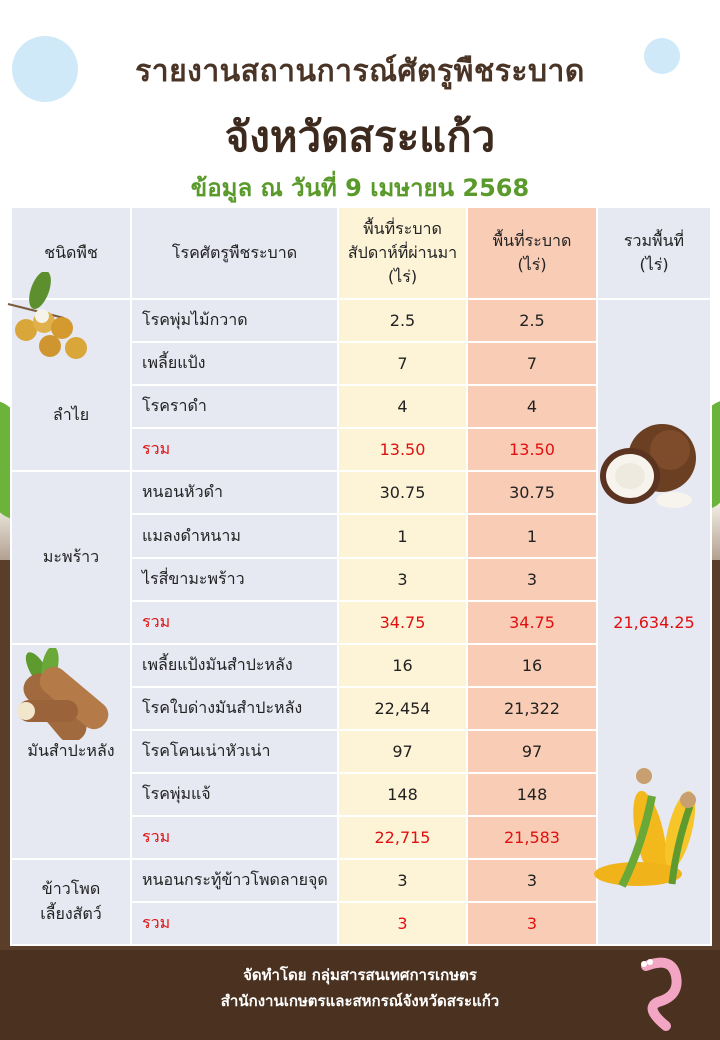 Image resolution: width=720 pixels, height=1040 pixels. Describe the element at coordinates (532, 240) in the screenshot. I see `header-cur-line1: พื้นที่ระบาด` at that location.